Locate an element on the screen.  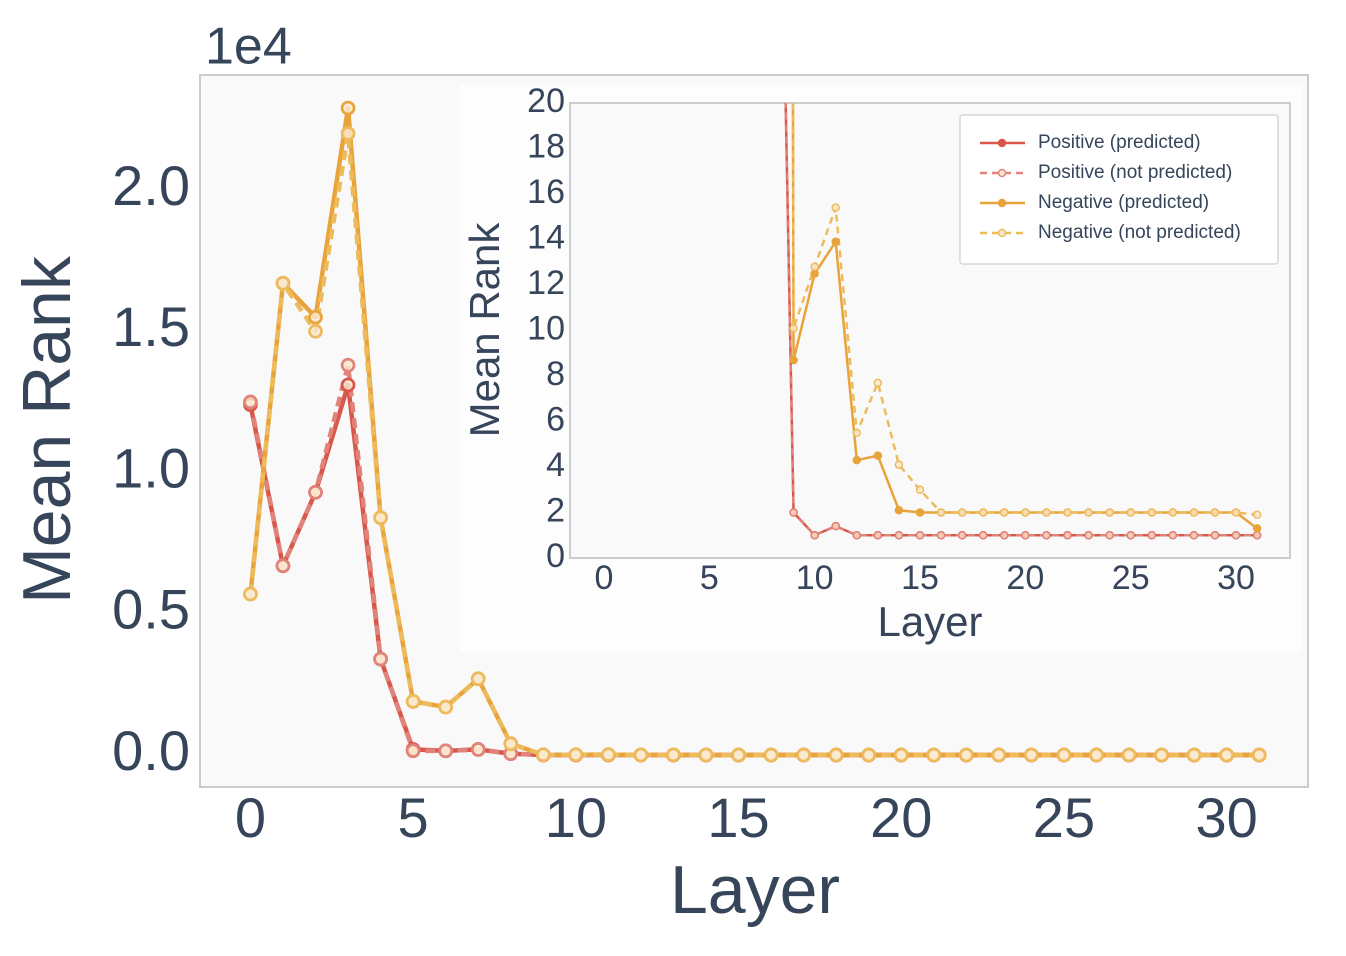
y-tick-label: 4 is located at coordinates (555, 465).